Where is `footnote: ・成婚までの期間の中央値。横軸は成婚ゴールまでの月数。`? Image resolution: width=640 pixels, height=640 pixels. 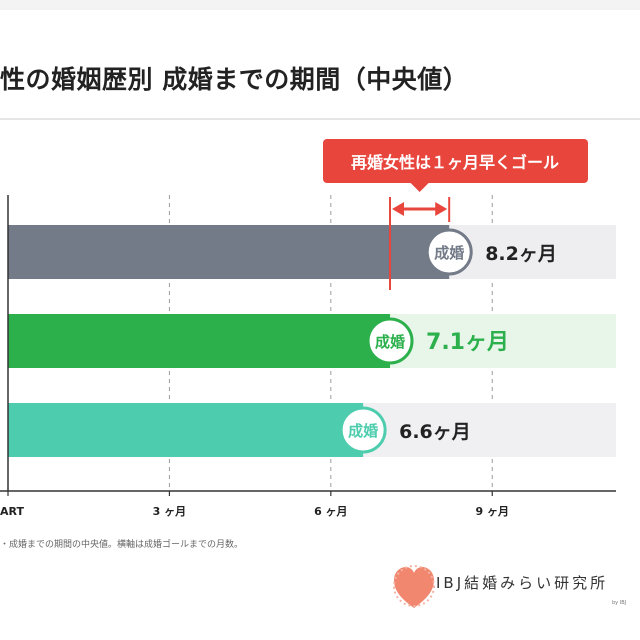 footnote: ・成婚までの期間の中央値。横軸は成婚ゴールまでの月数。 is located at coordinates (122, 545).